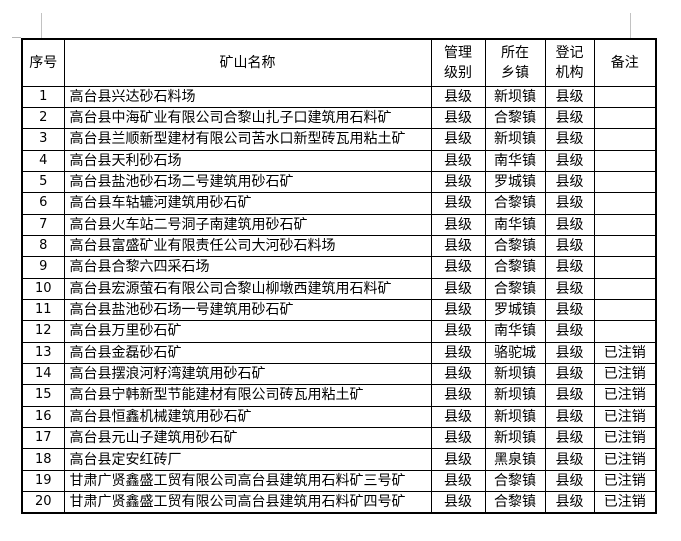 The width and height of the screenshot is (681, 541). What do you see at coordinates (515, 352) in the screenshot?
I see `cell-town: 骆驼城` at bounding box center [515, 352].